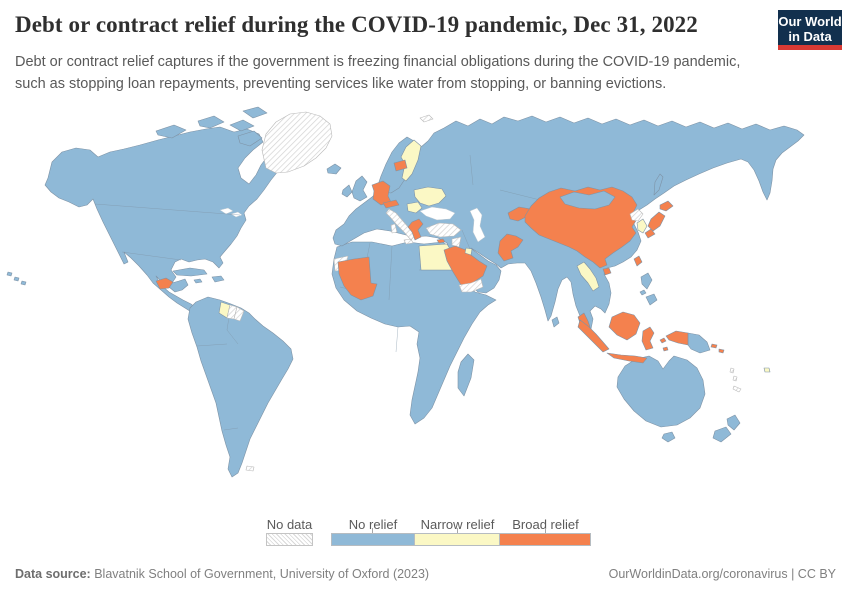  I want to click on map-region-svalbard, so click(426, 118).